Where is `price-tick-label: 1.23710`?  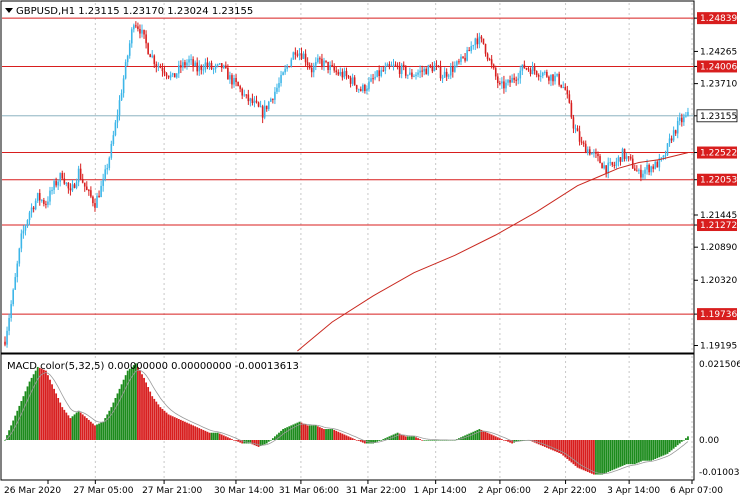
price-tick-label: 1.23710 is located at coordinates (718, 85).